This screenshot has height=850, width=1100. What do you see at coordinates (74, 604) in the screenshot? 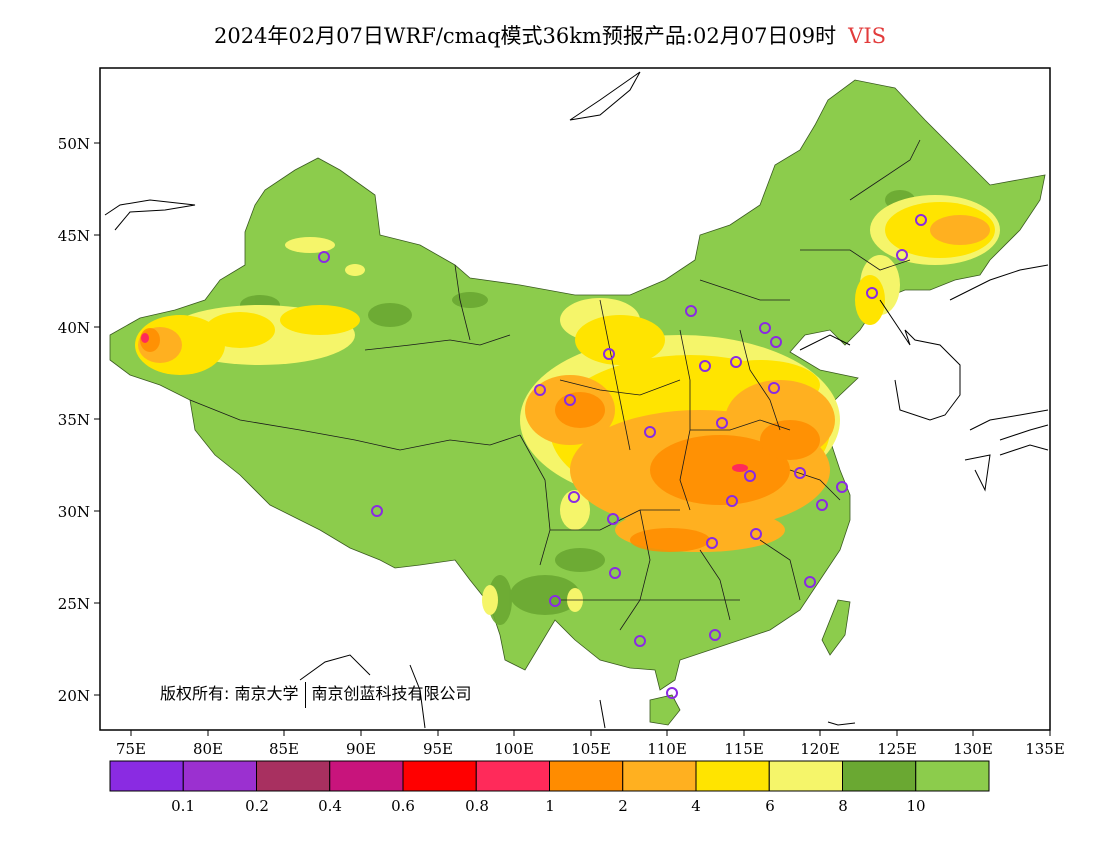
I see `lat-label-25n: 25N` at bounding box center [74, 604].